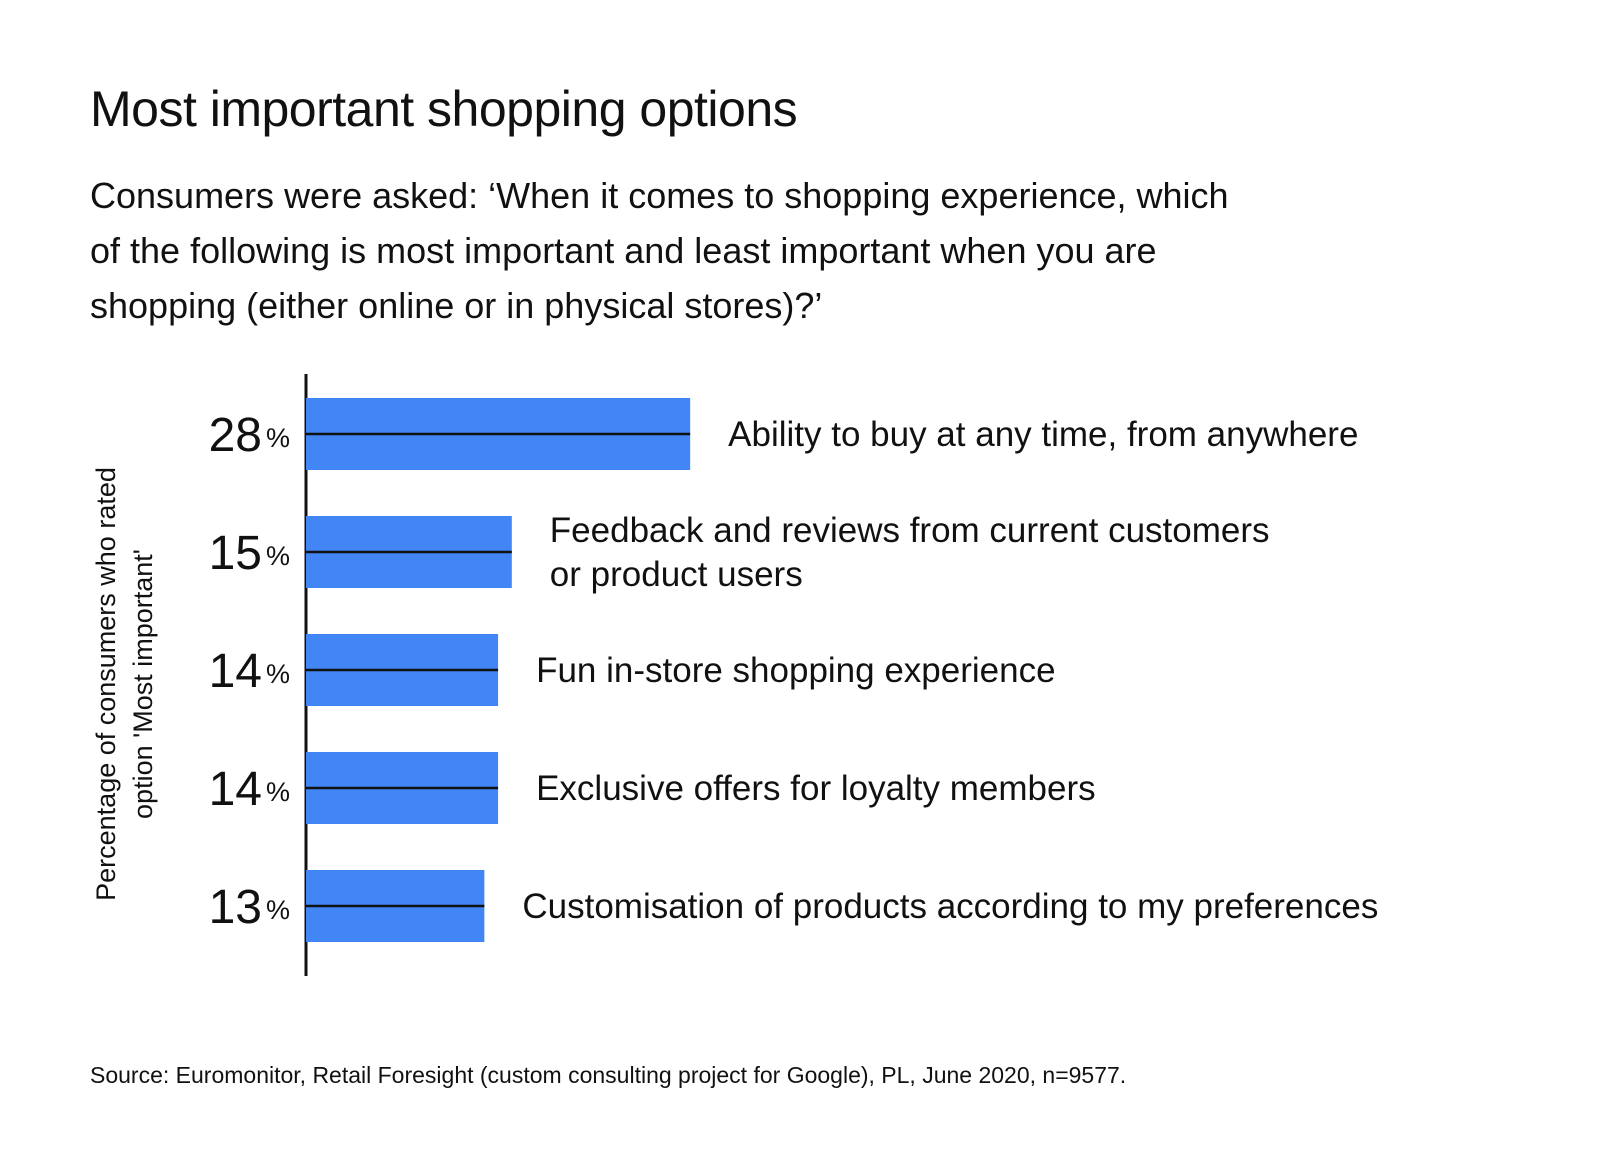  What do you see at coordinates (235, 435) in the screenshot?
I see `value-label: 28` at bounding box center [235, 435].